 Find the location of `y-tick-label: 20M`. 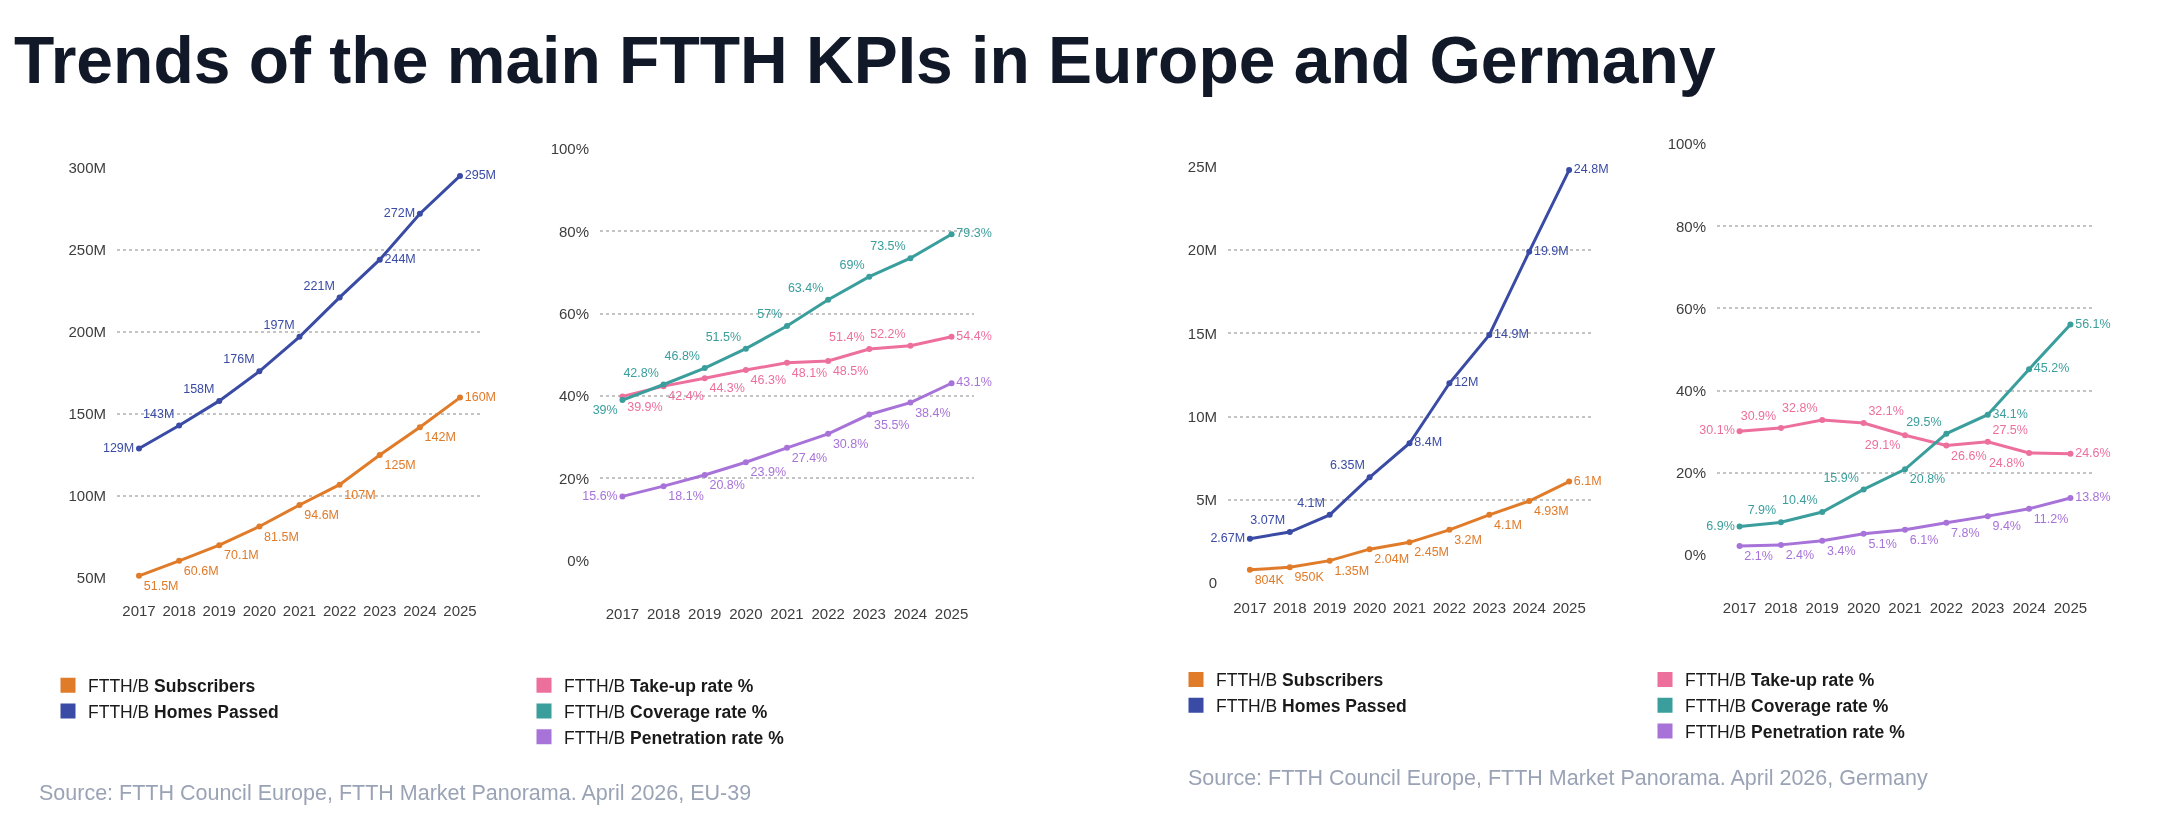

y-tick-label: 20M is located at coordinates (1202, 250).